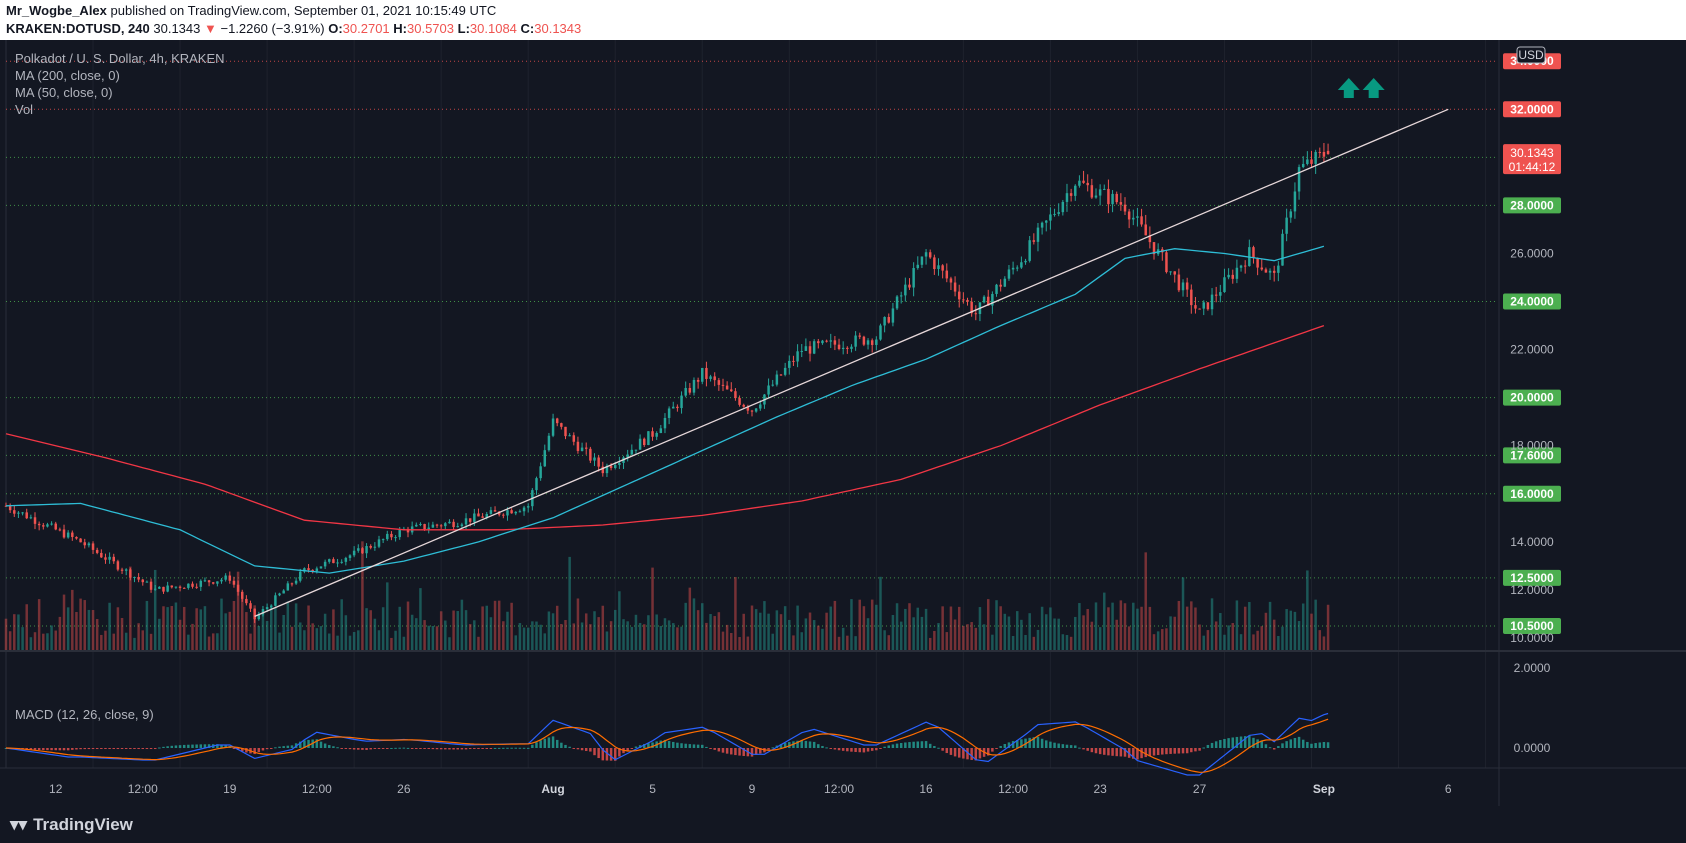 The height and width of the screenshot is (843, 1686). Describe the element at coordinates (83, 824) in the screenshot. I see `tradingview-brand: TradingView` at that location.